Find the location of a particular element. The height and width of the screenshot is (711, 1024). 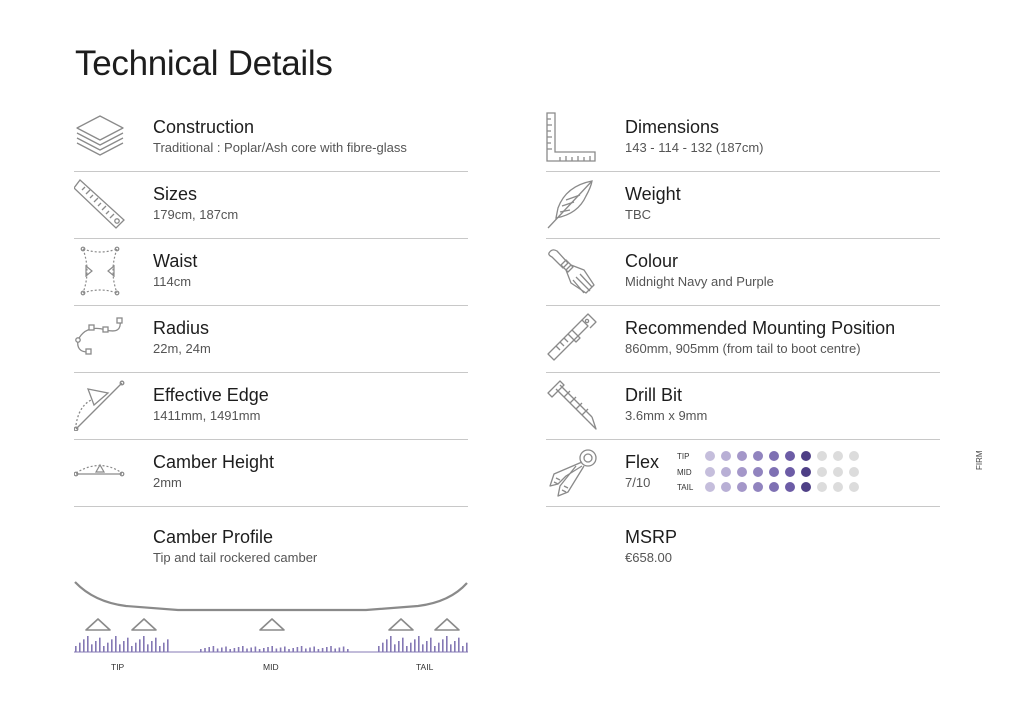

spec-value: 114cm is located at coordinates (172, 281).